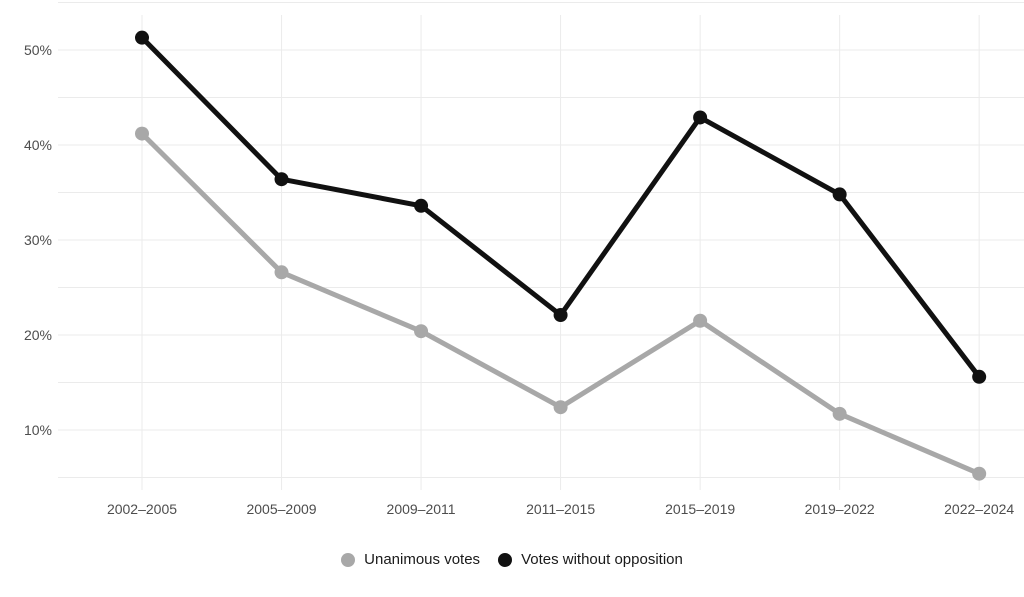 This screenshot has height=597, width=1024. Describe the element at coordinates (38, 430) in the screenshot. I see `y-axis-tick-label: 10%` at that location.